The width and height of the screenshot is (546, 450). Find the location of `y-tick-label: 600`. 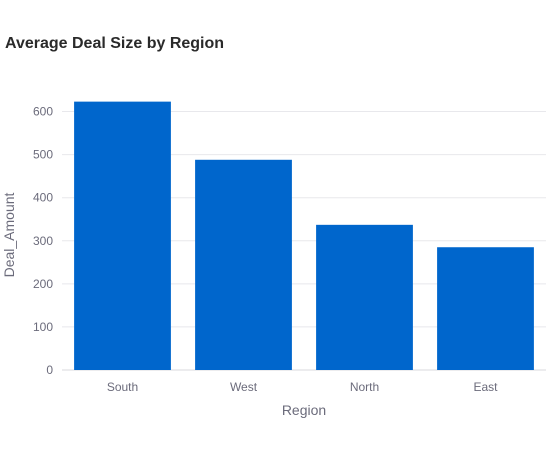

y-tick-label: 600 is located at coordinates (43, 112).